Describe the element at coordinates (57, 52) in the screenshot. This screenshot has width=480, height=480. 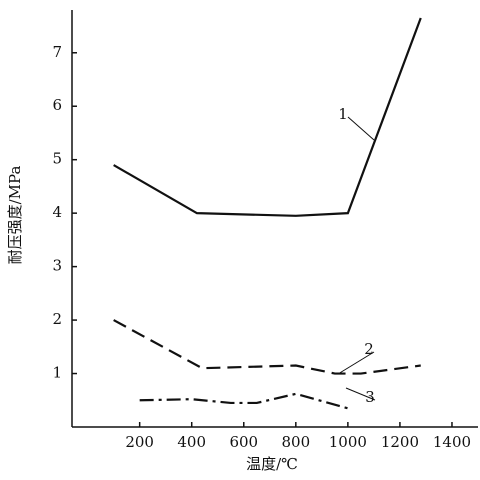
I see `y-tick-label: 7` at that location.